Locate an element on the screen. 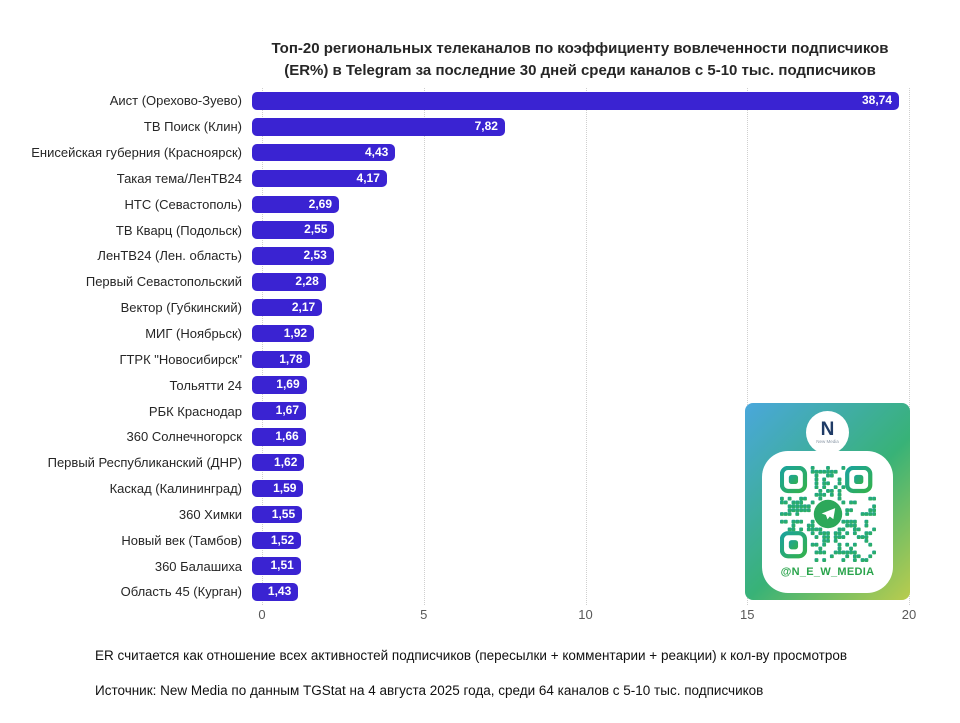  bar-track: 1,52 is located at coordinates (575, 540).